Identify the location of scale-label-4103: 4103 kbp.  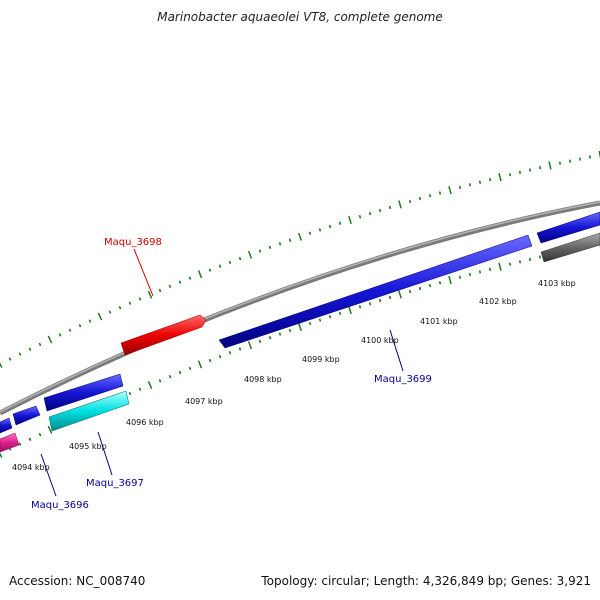
(557, 283).